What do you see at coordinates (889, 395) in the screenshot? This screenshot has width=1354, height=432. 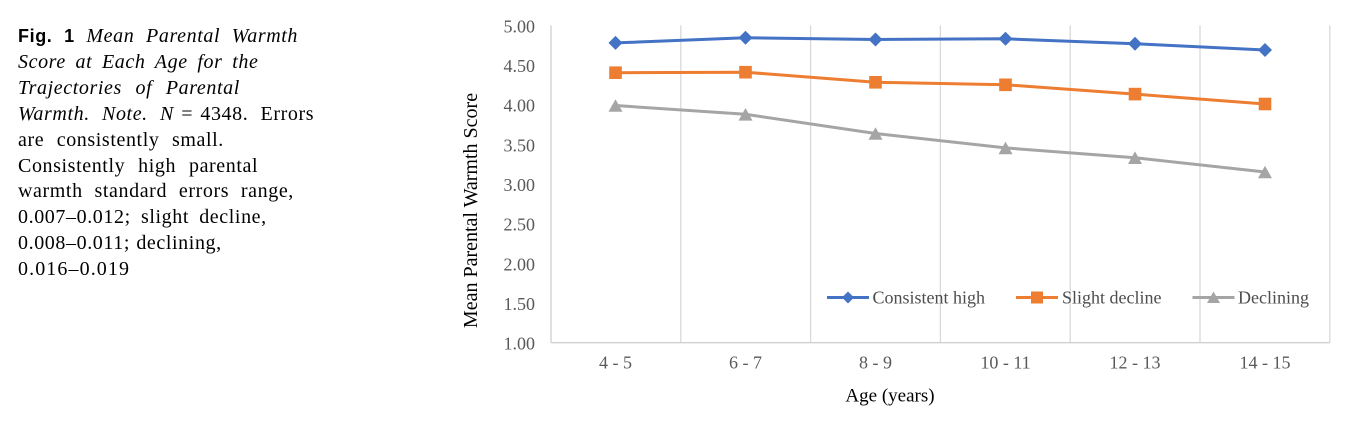 I see `svg-text: Age (years)` at bounding box center [889, 395].